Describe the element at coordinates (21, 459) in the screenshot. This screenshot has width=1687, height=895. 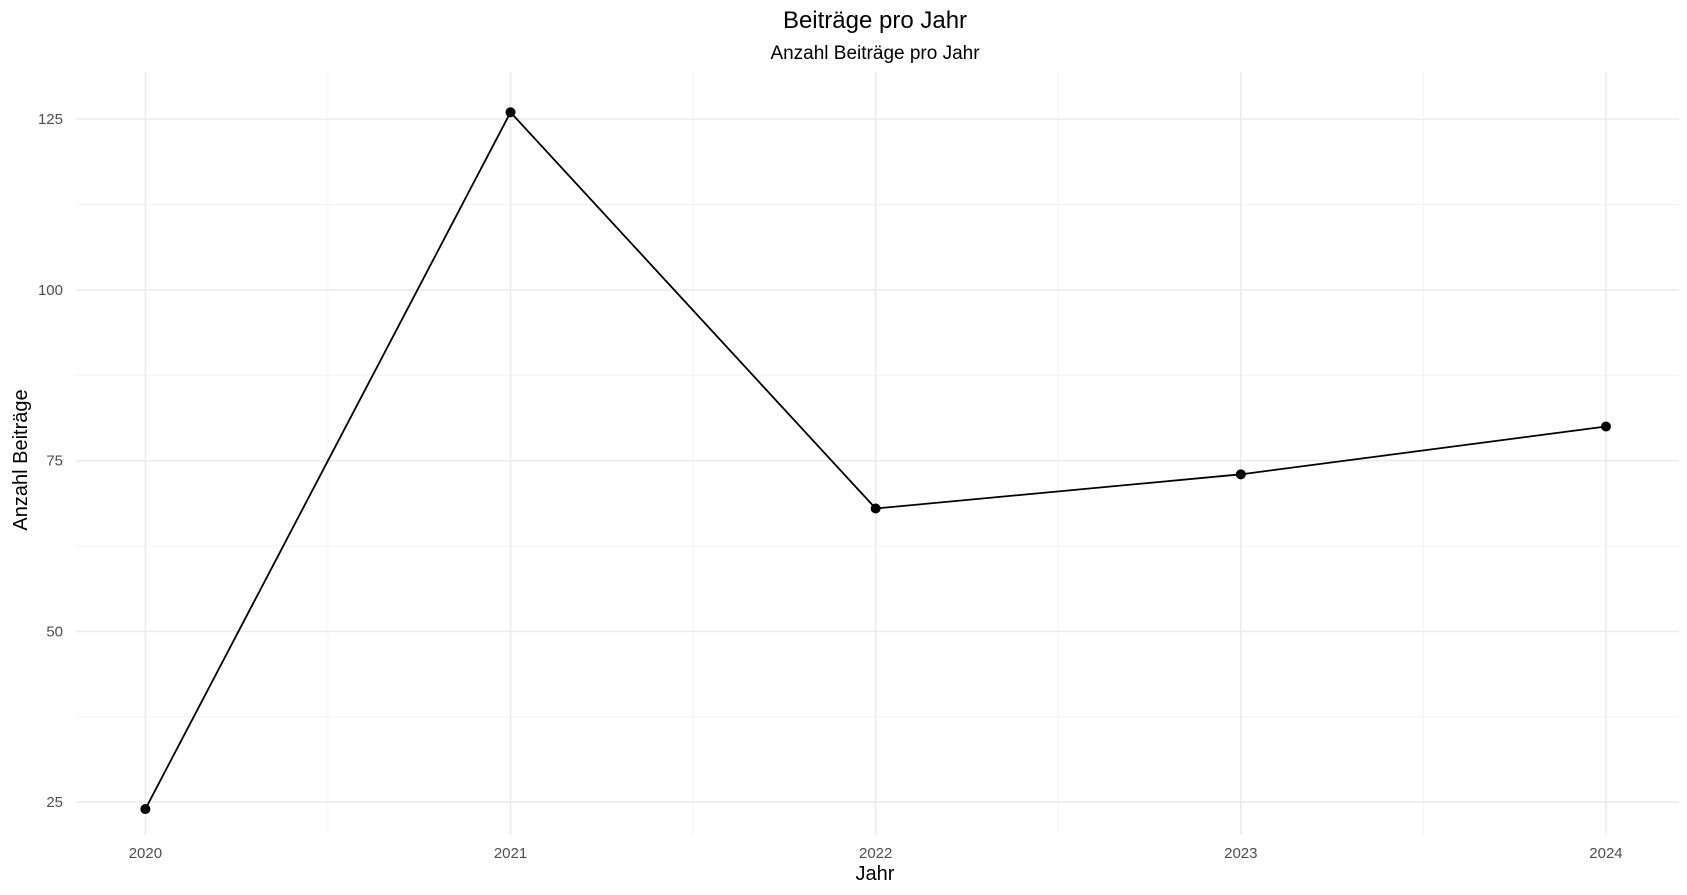
I see `y-axis-title: Anzahl Beiträge` at that location.